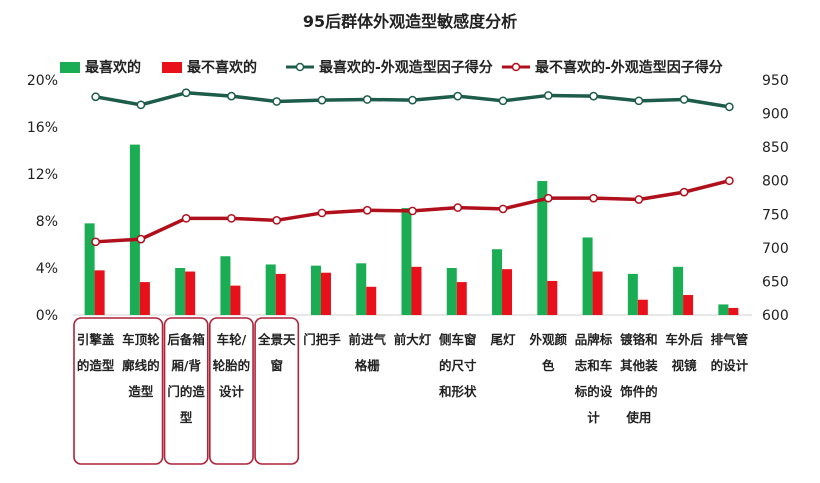 Image resolution: width=820 pixels, height=483 pixels. What do you see at coordinates (638, 391) in the screenshot?
I see `category-line: 饰件的` at bounding box center [638, 391].